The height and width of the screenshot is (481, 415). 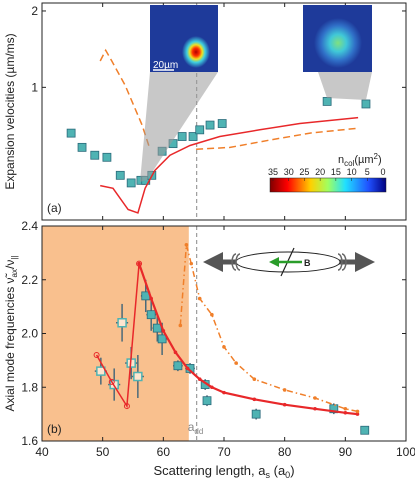 What do you see at coordinates (278, 470) in the screenshot?
I see `x-axis-label-part: (a` at bounding box center [278, 470].